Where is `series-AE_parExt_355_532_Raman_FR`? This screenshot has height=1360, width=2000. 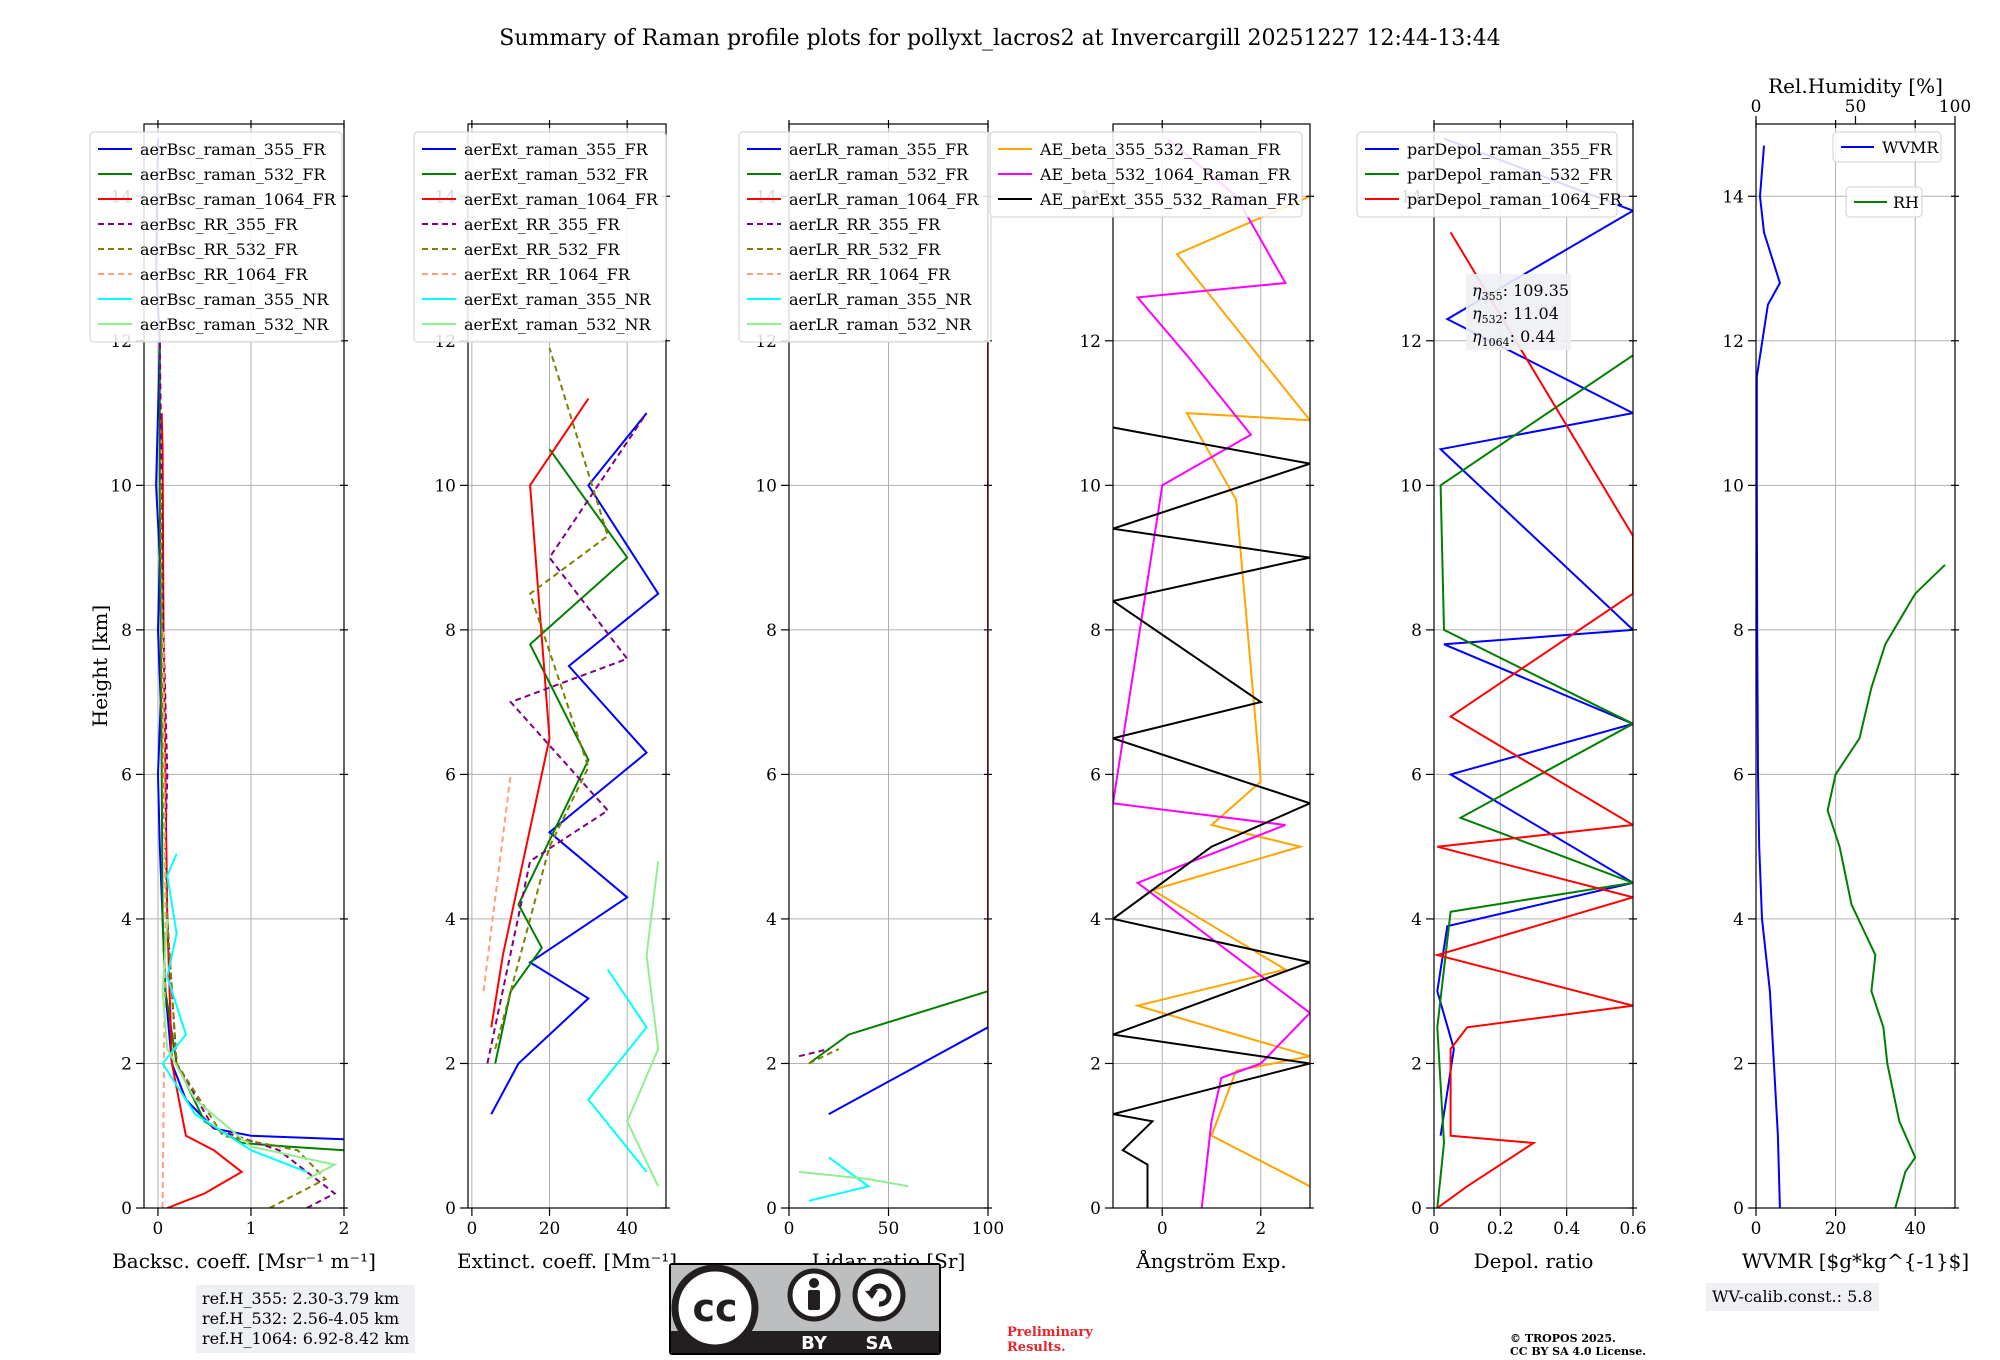 series-AE_parExt_355_532_Raman_FR is located at coordinates (1211, 817).